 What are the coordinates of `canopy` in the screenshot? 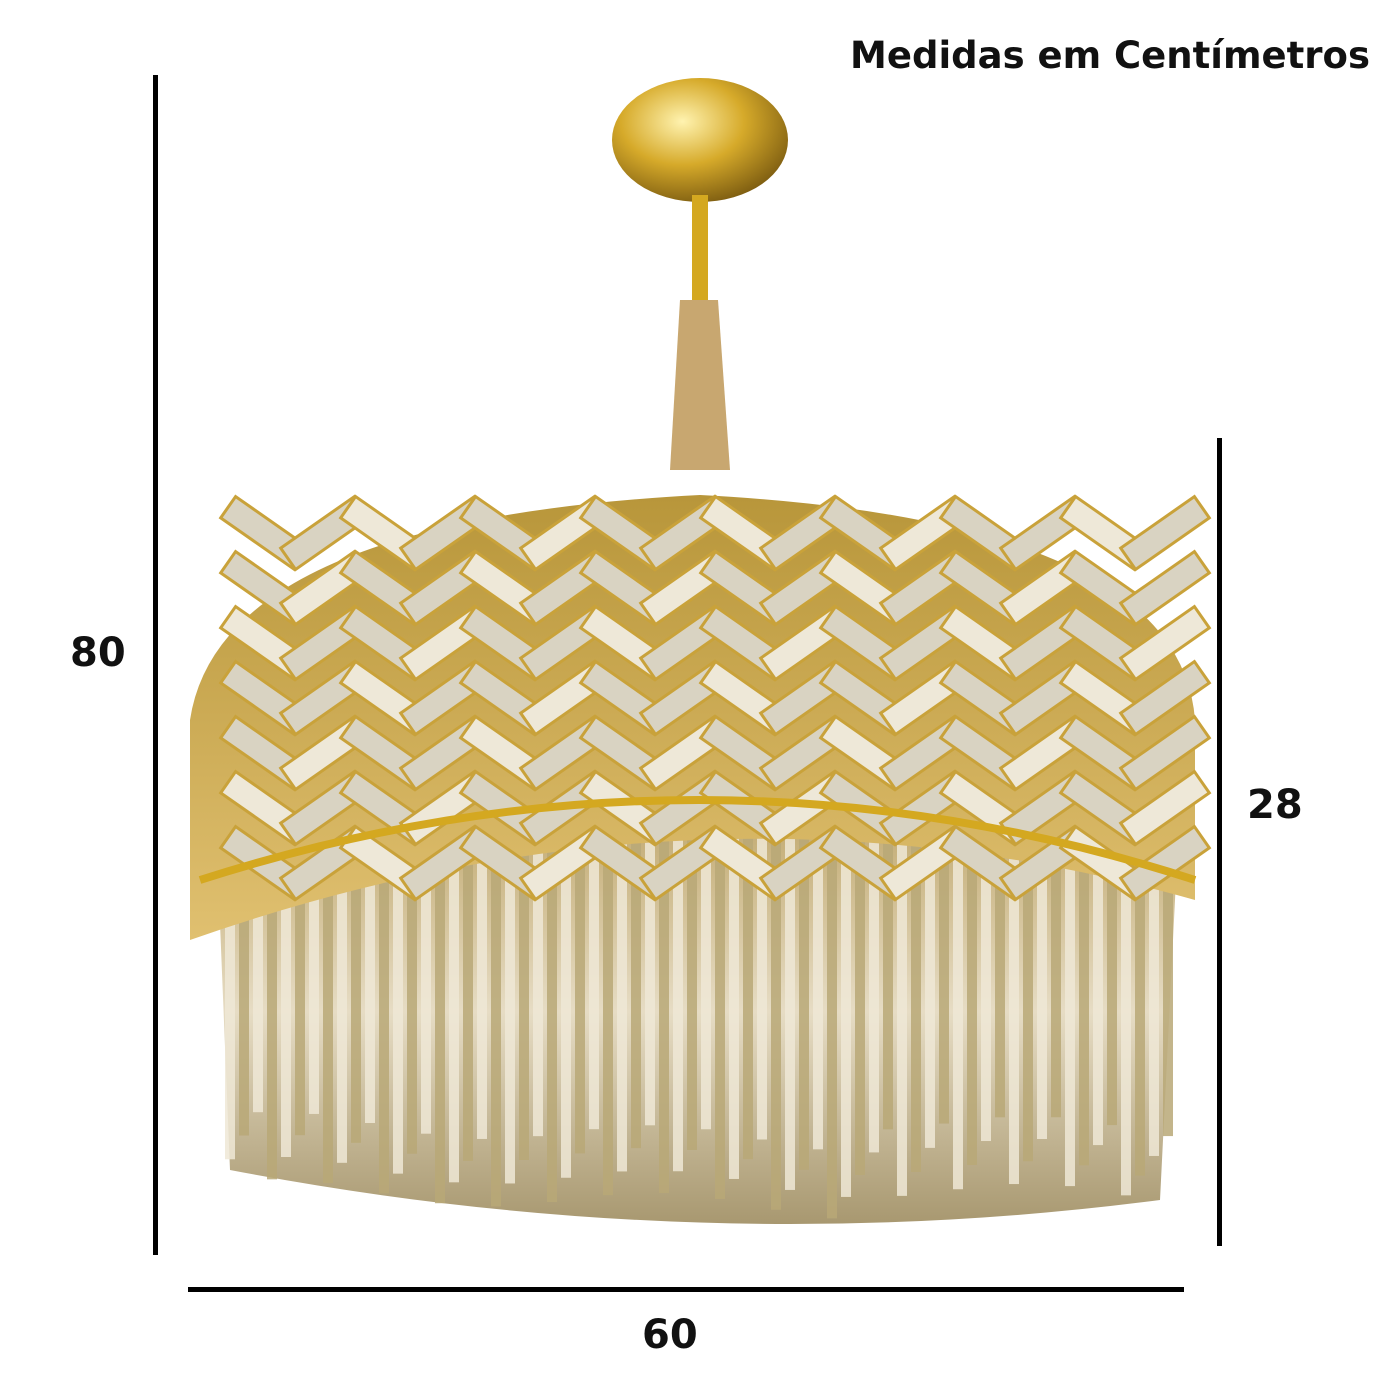 It's located at (700, 274).